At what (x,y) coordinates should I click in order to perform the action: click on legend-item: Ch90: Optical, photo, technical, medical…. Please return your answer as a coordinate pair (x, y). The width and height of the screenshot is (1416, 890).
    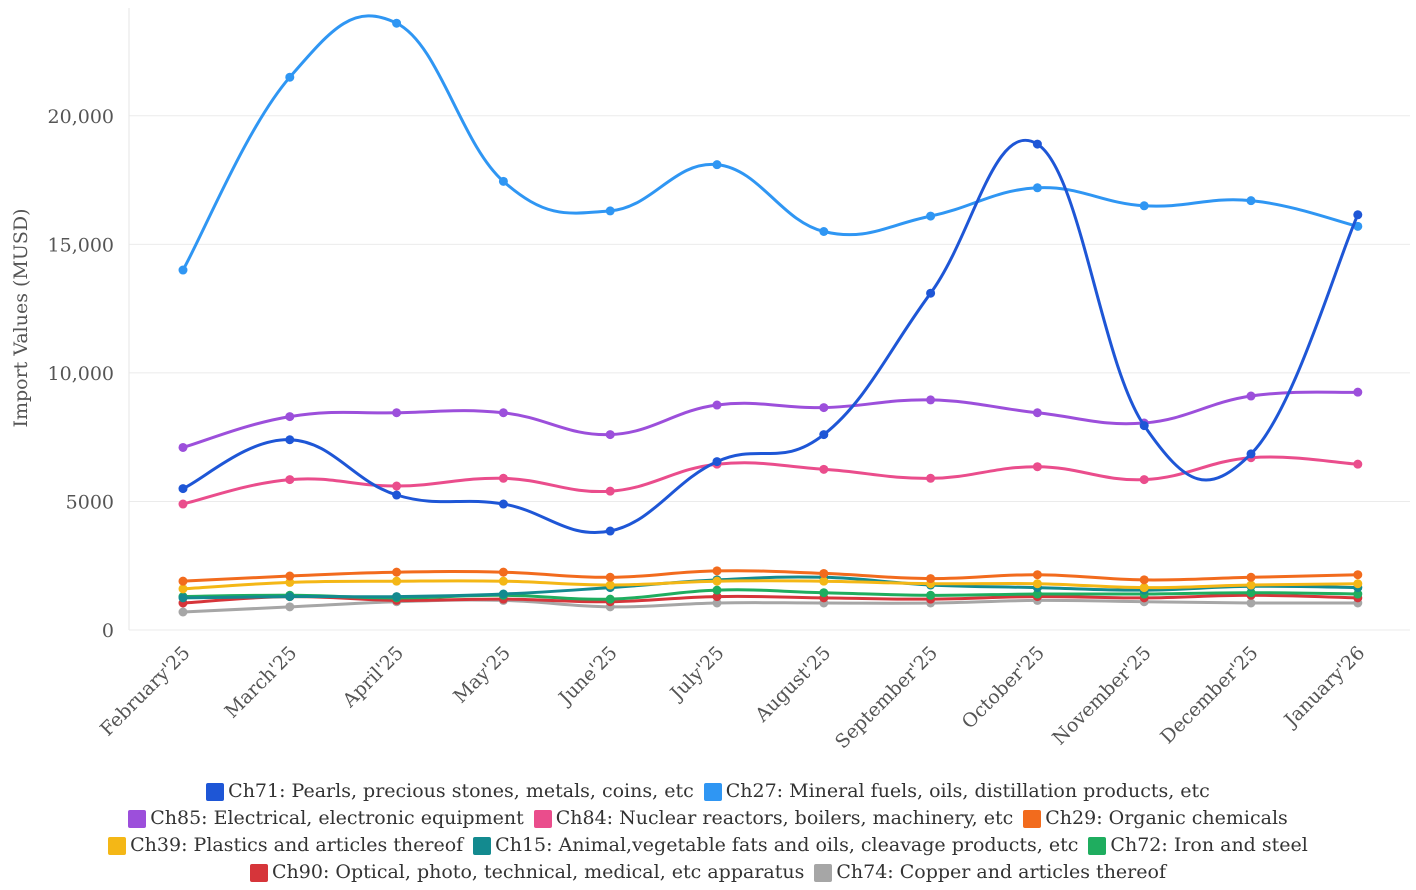
    Looking at the image, I should click on (527, 872).